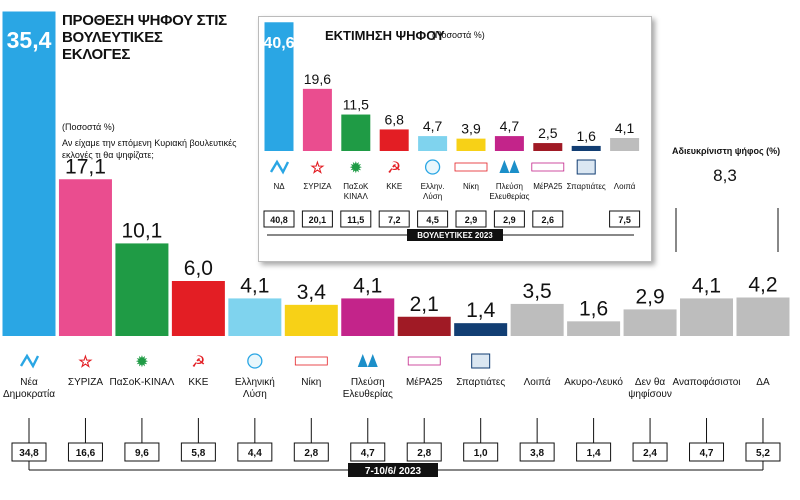 This screenshot has height=500, width=800. What do you see at coordinates (29, 388) in the screenshot?
I see `bar-1-category-label: Νέα Δημοκρατία` at bounding box center [29, 388].